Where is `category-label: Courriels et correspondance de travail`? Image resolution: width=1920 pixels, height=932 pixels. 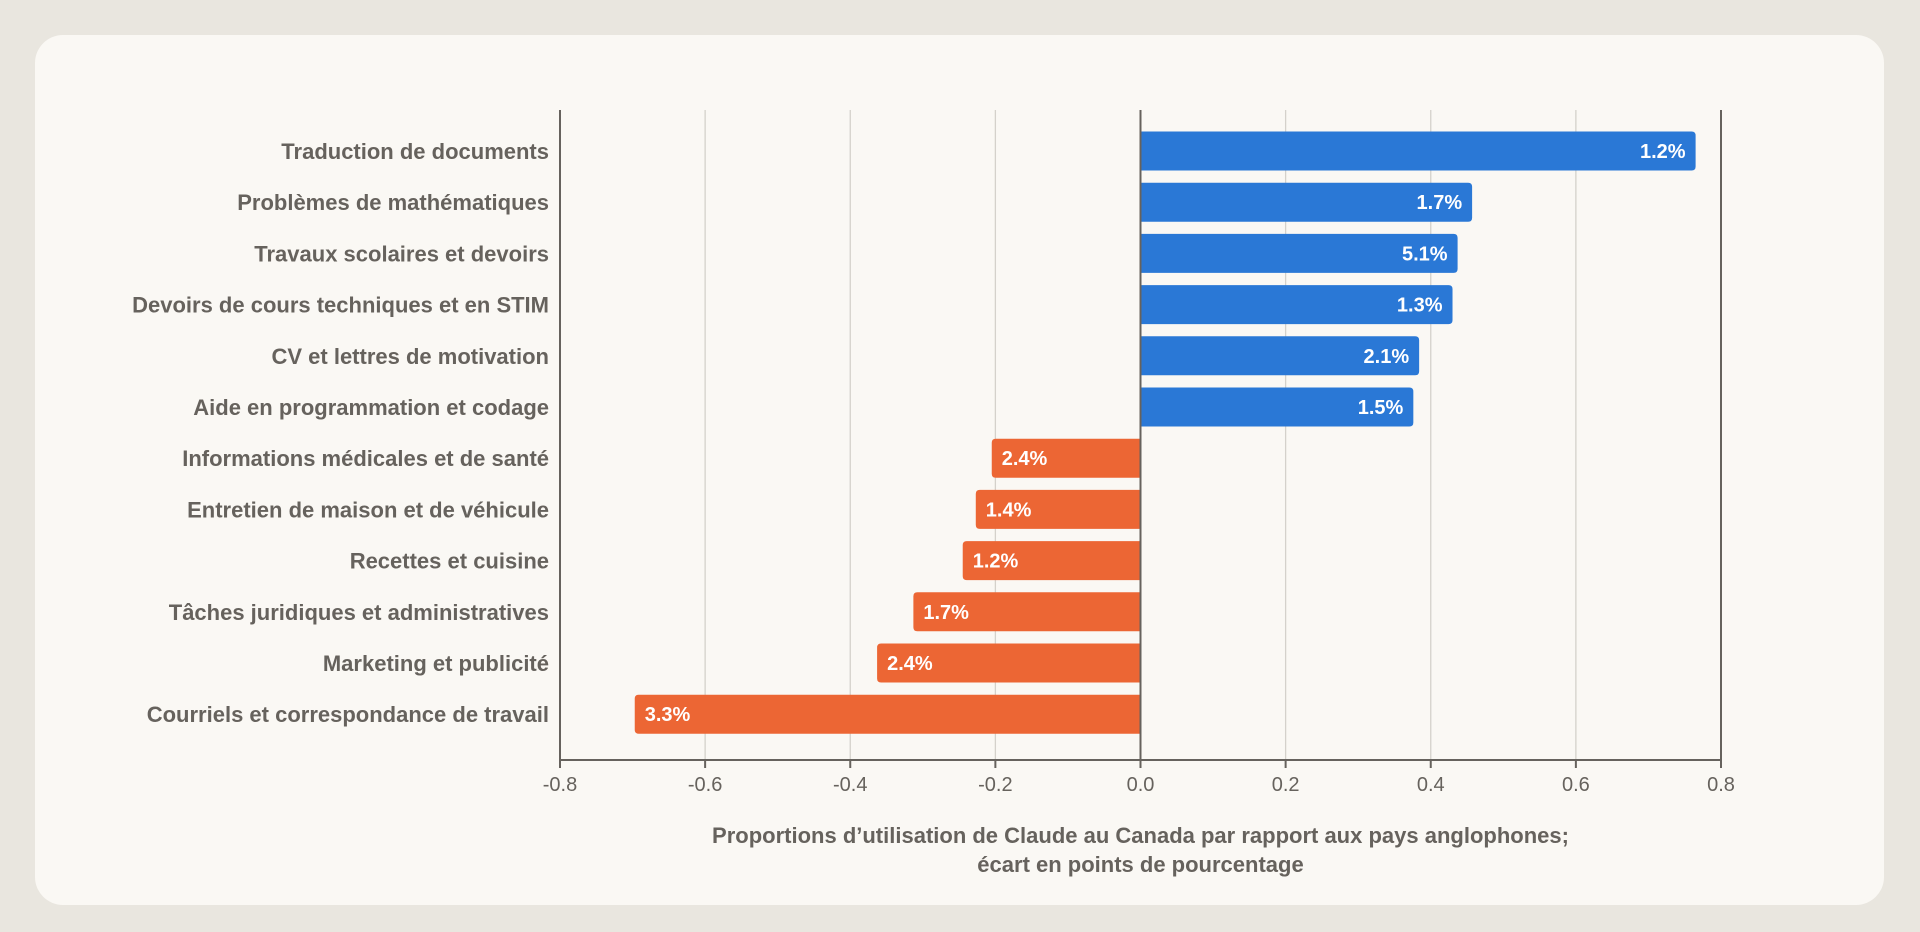
category-label: Courriels et correspondance de travail is located at coordinates (348, 714).